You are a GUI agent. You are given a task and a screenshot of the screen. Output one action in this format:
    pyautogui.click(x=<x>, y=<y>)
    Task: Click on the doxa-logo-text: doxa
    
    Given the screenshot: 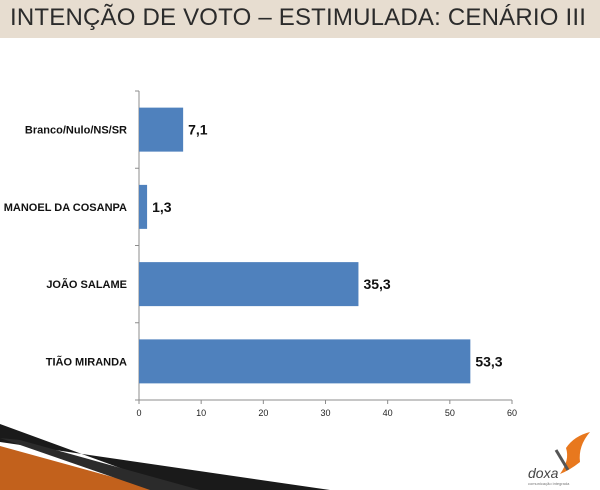 What is the action you would take?
    pyautogui.click(x=543, y=473)
    